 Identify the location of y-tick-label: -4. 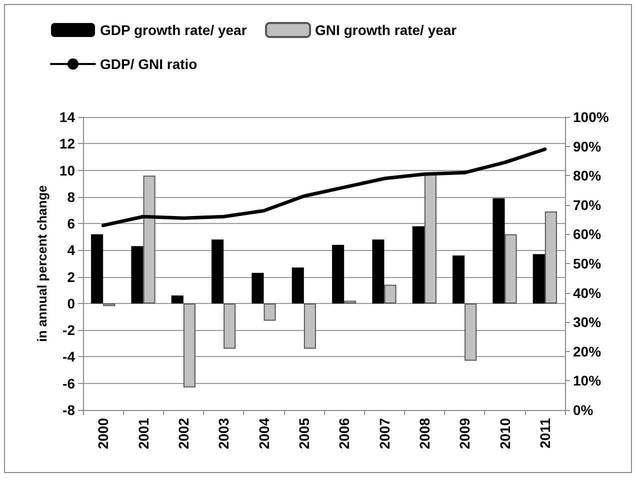
(69, 356).